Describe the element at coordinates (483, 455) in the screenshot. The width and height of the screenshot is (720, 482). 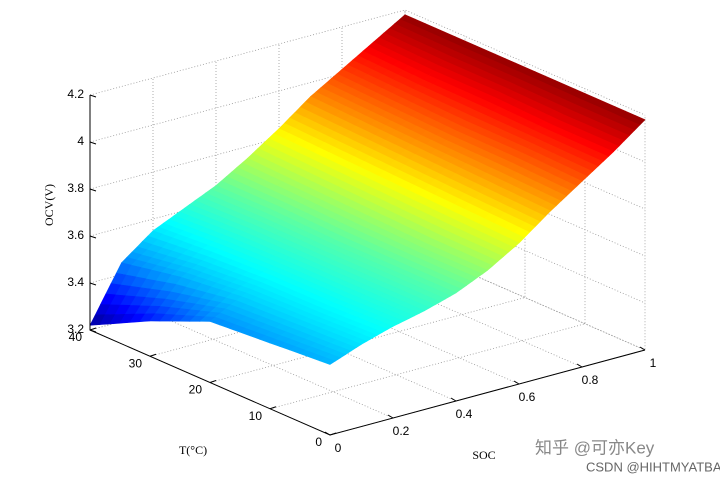
I see `x-axis-label: SOC` at that location.